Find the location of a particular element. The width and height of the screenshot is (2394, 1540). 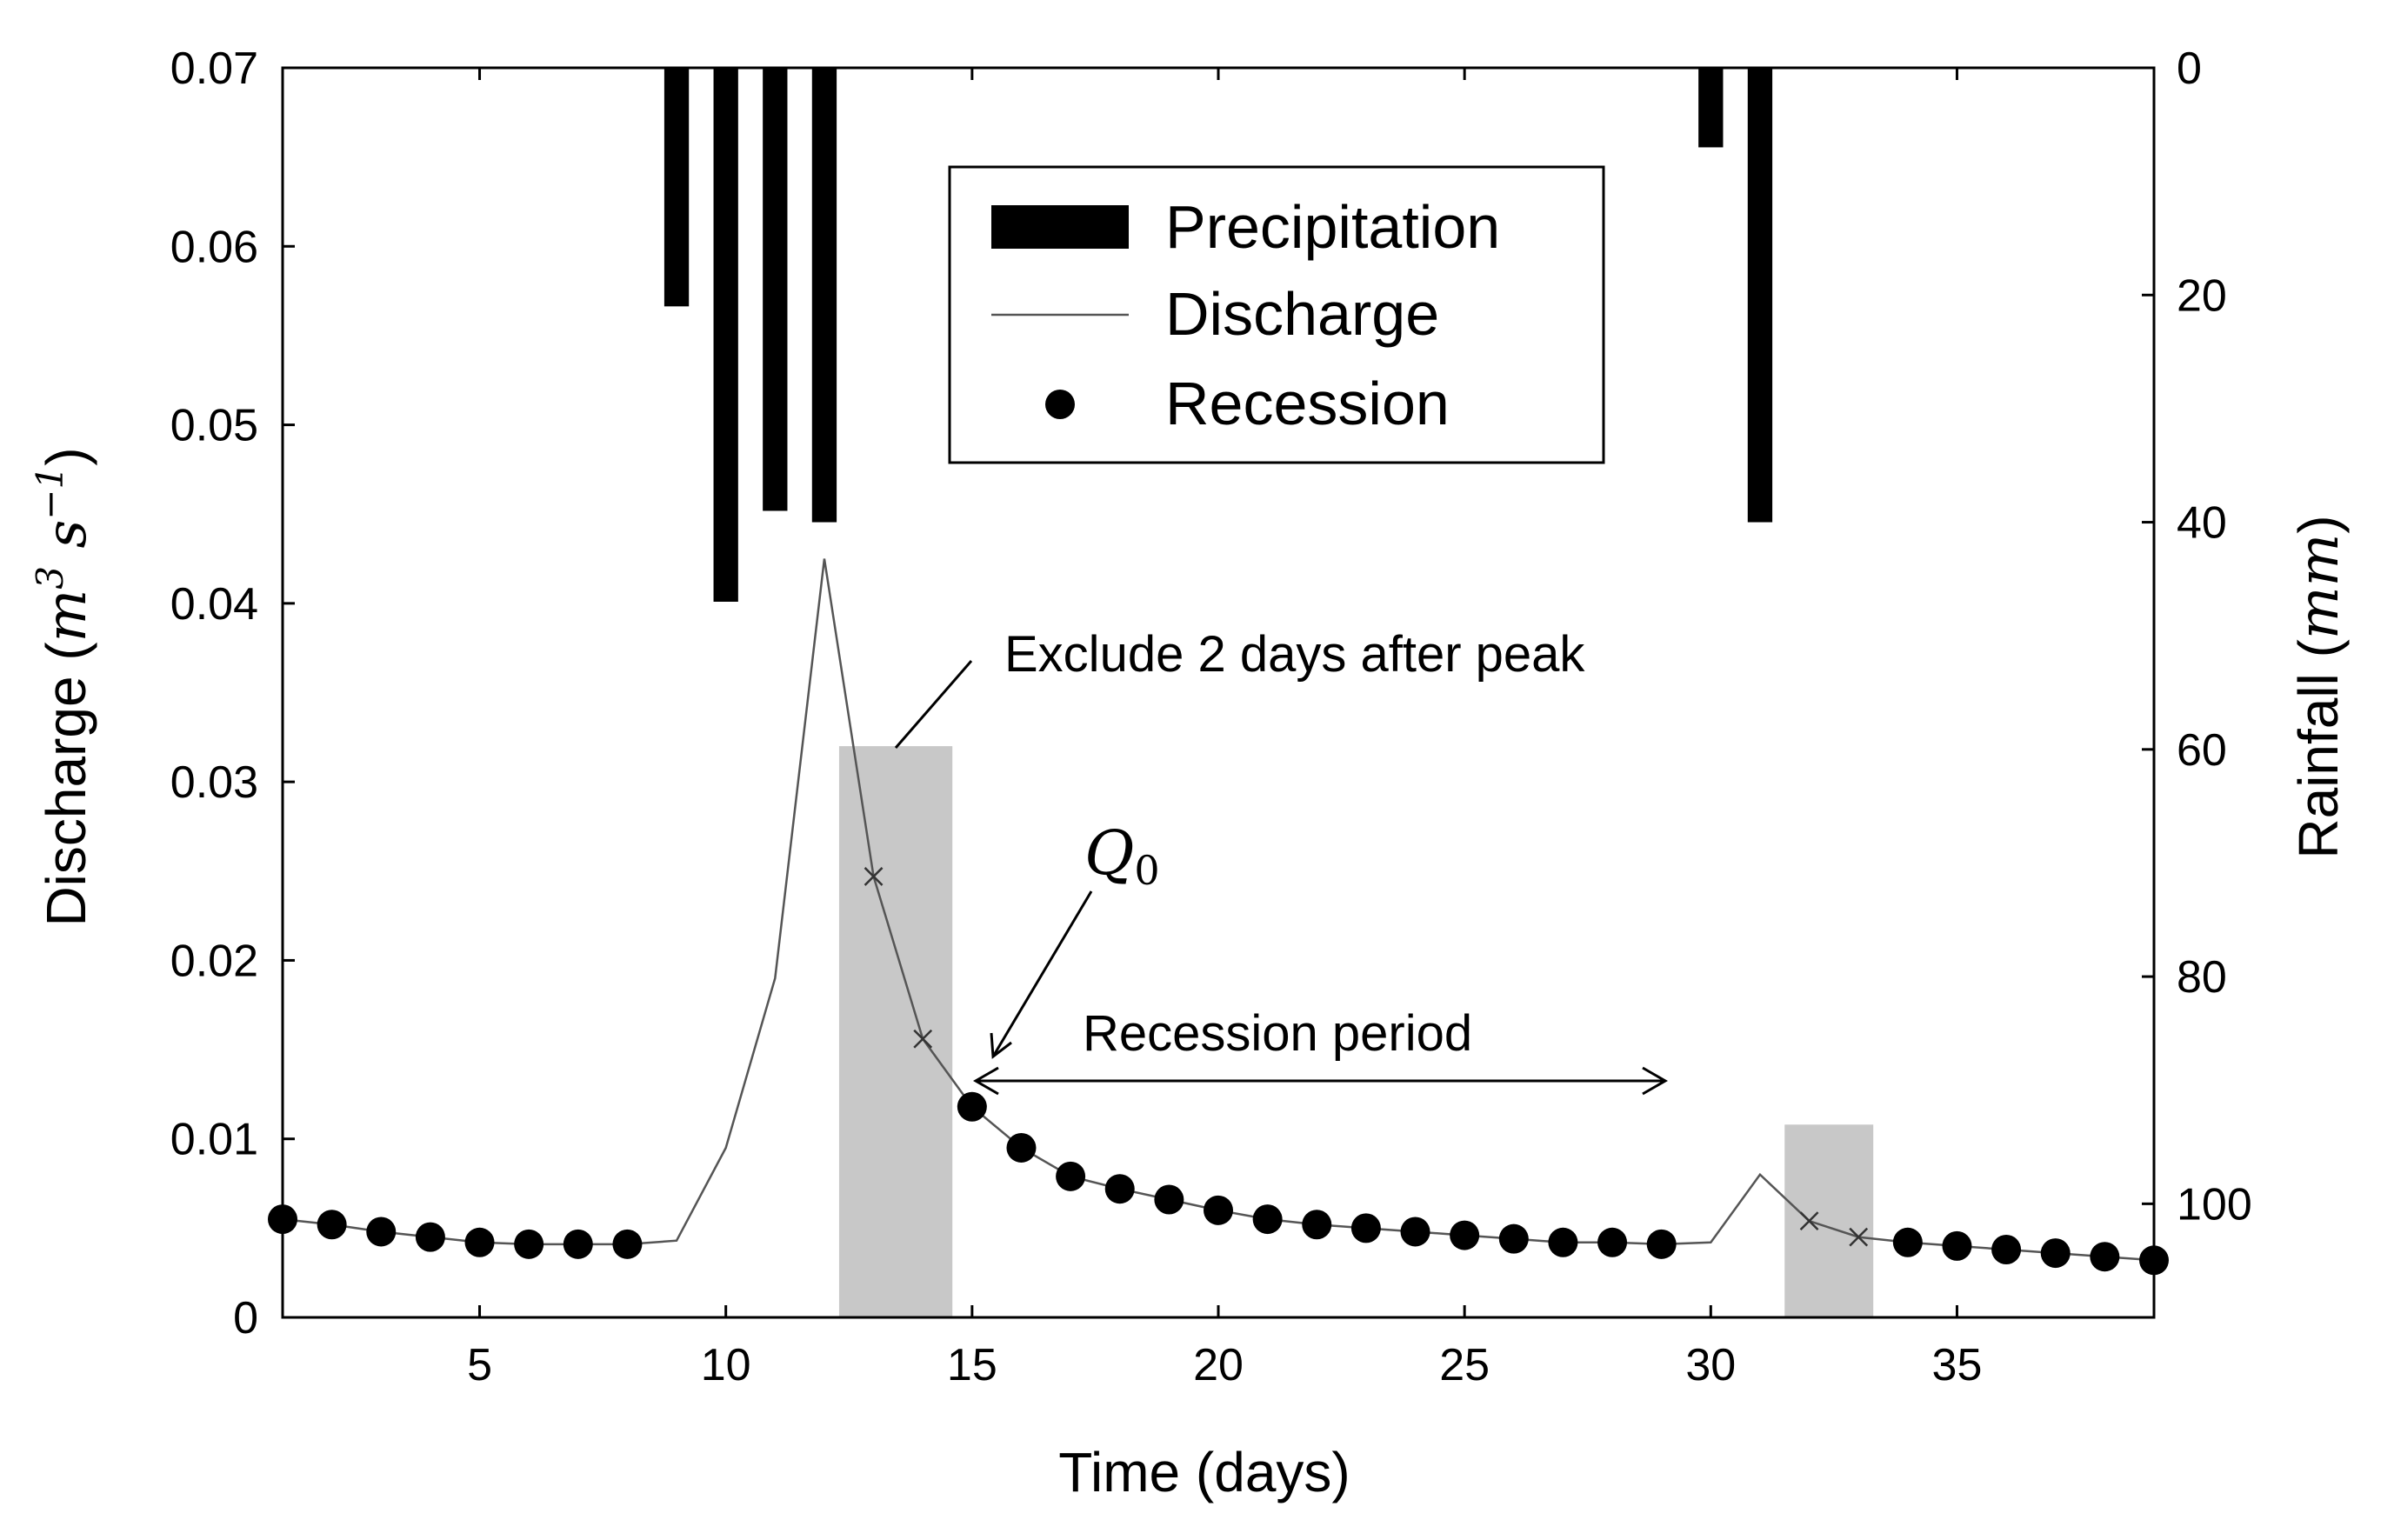

y-left-tick-label-3: 0.03 is located at coordinates (214, 782).